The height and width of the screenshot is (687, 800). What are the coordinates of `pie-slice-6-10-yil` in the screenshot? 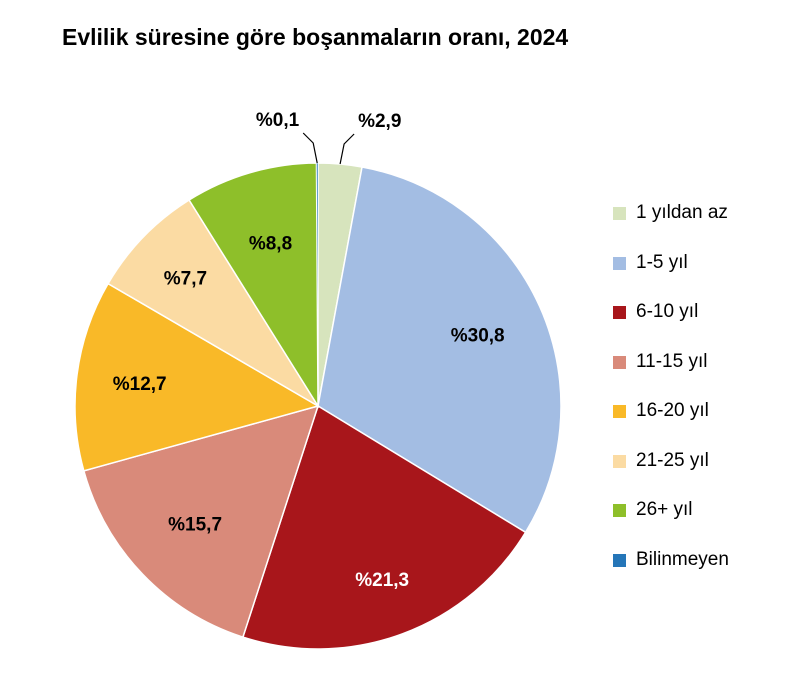 It's located at (384, 527).